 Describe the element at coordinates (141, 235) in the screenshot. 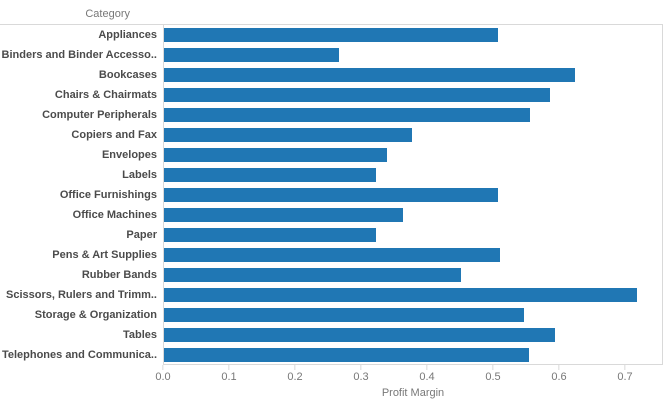

I see `category-label: Paper` at that location.